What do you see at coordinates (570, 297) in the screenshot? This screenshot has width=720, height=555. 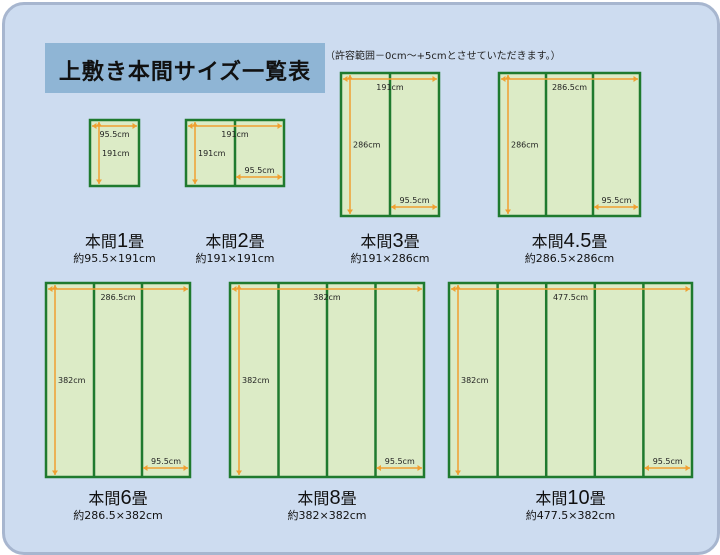 I see `width-label: 477.5cm` at bounding box center [570, 297].